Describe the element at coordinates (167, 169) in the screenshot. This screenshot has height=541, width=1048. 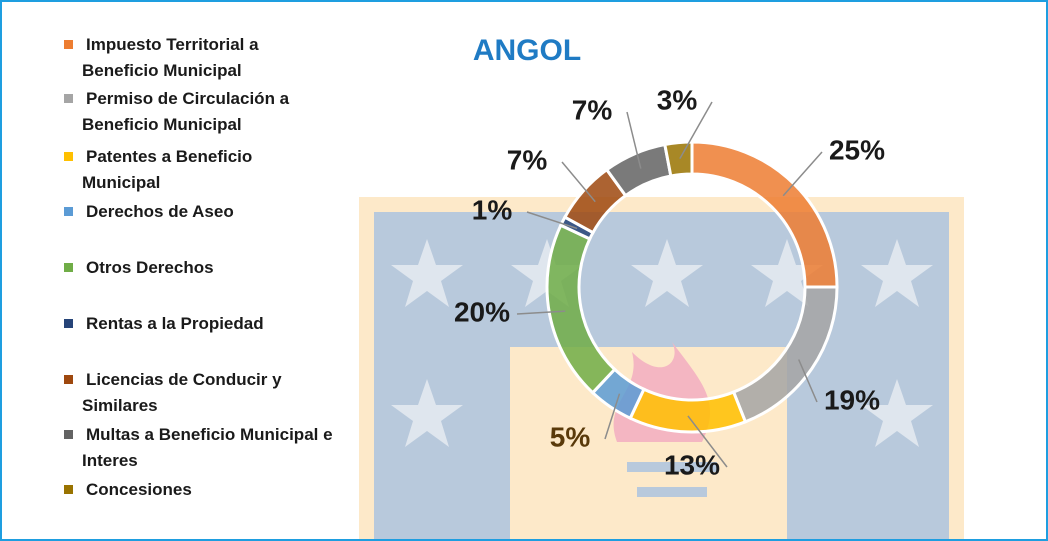
I see `legend-label: Patentes a Beneficio Municipal` at that location.